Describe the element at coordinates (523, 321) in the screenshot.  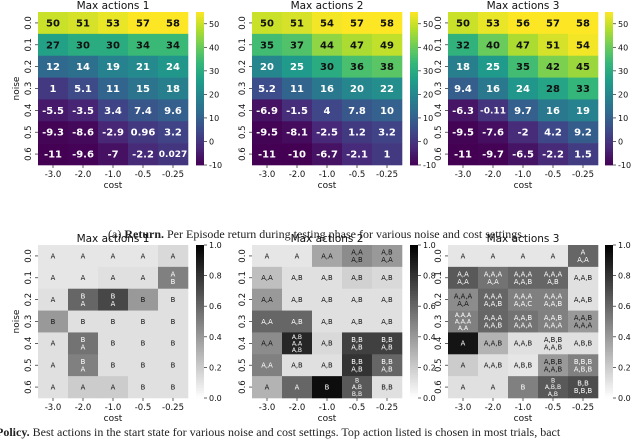
I see `cell-label: A,A,B A,A,A` at that location.